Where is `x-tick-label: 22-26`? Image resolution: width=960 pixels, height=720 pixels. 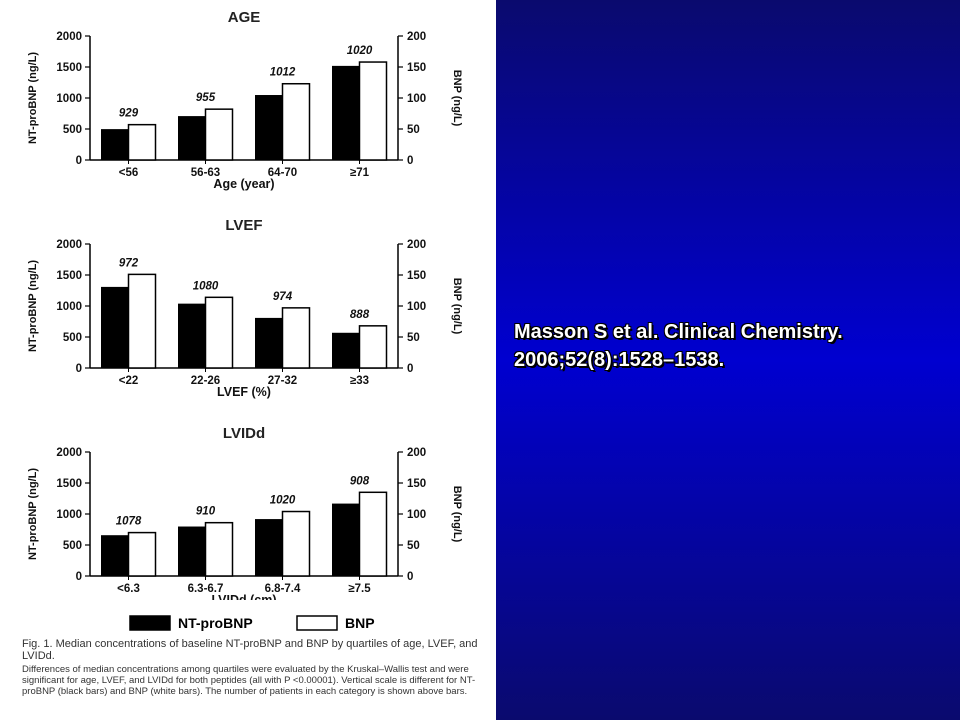 x-tick-label: 22-26 is located at coordinates (205, 381).